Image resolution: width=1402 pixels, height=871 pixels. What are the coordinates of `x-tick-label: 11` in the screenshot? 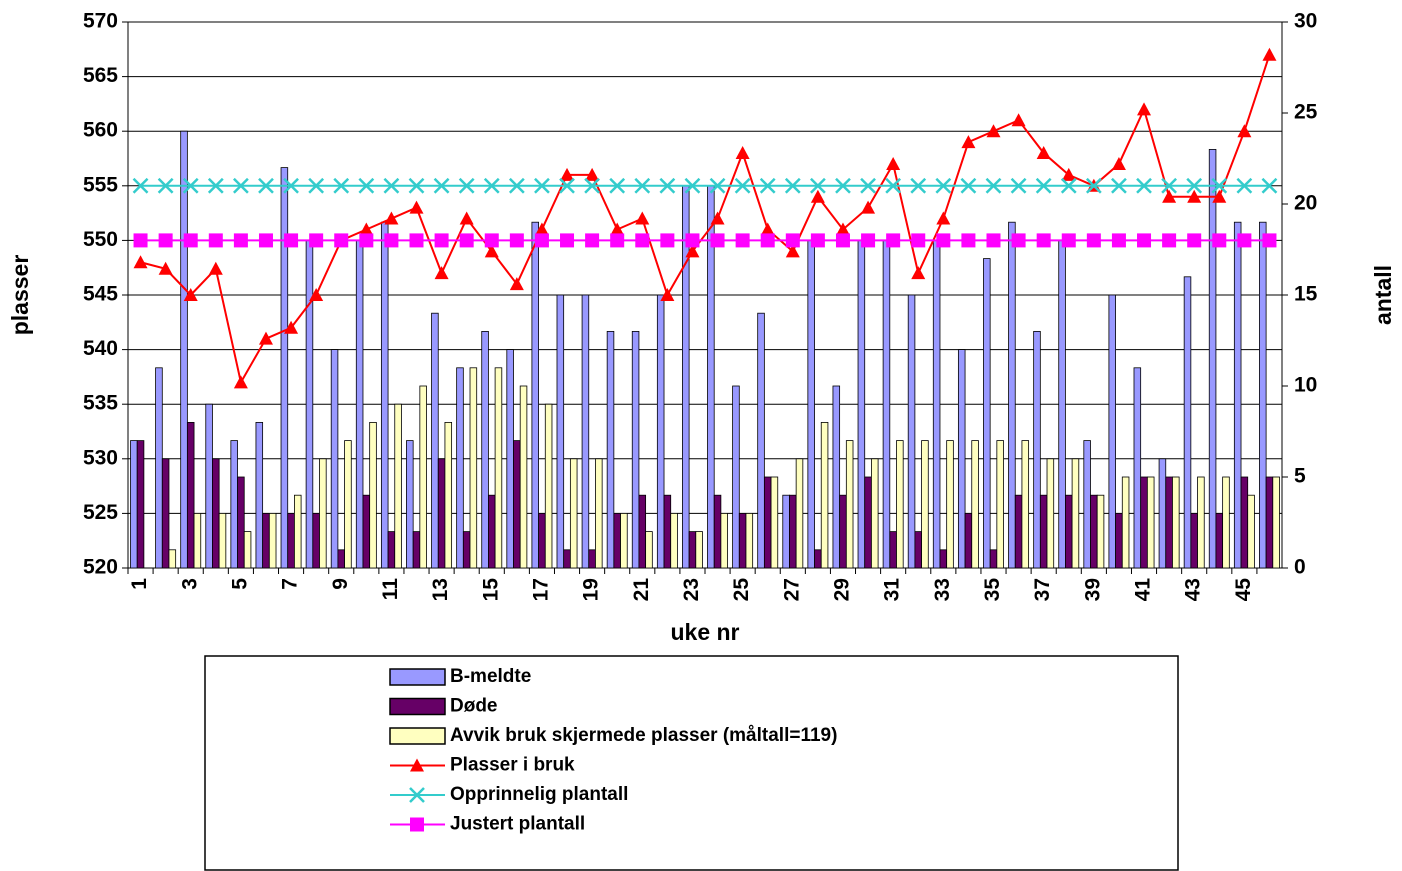 It's located at (390, 589).